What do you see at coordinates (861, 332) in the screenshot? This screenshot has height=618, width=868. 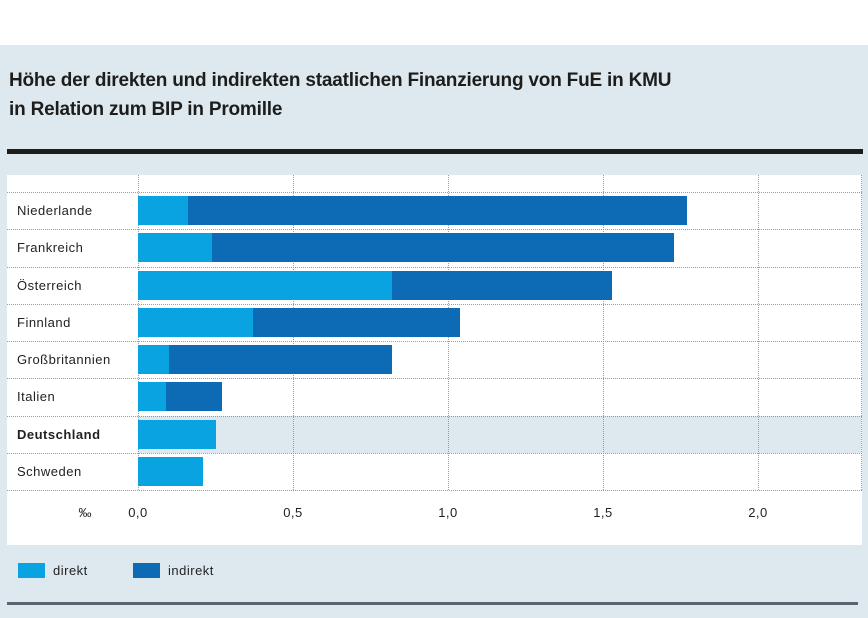 I see `gridline-vertical-right-edge` at bounding box center [861, 332].